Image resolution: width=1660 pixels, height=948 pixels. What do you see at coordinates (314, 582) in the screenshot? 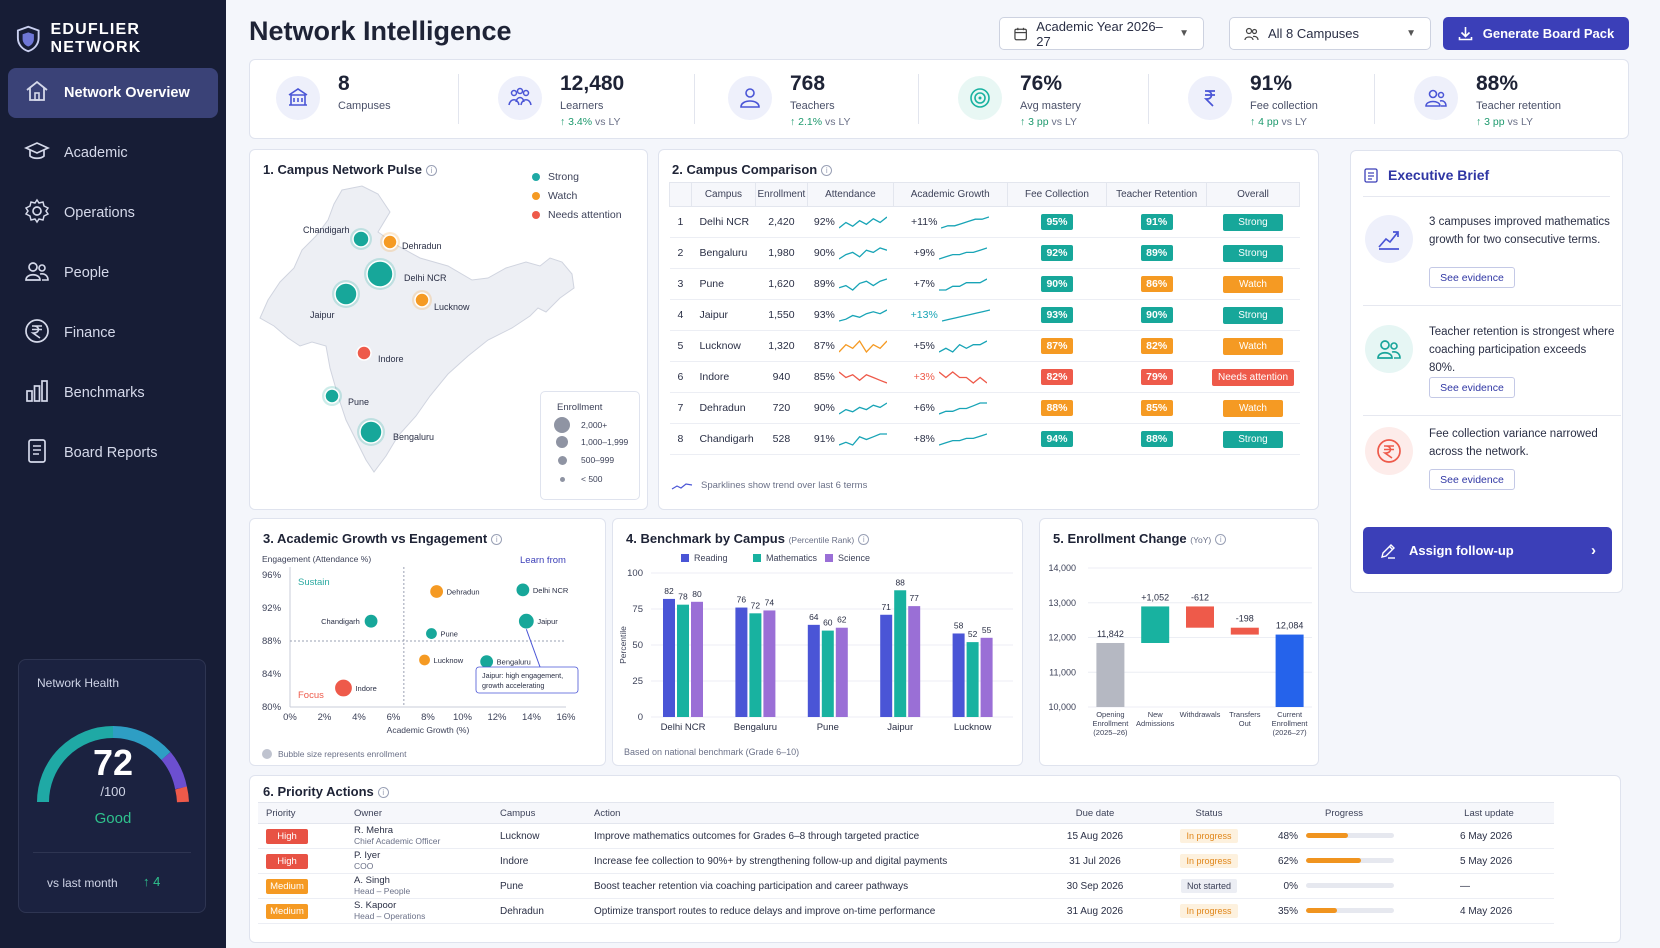
I see `quadrant-label-sustain: Sustain` at bounding box center [314, 582].